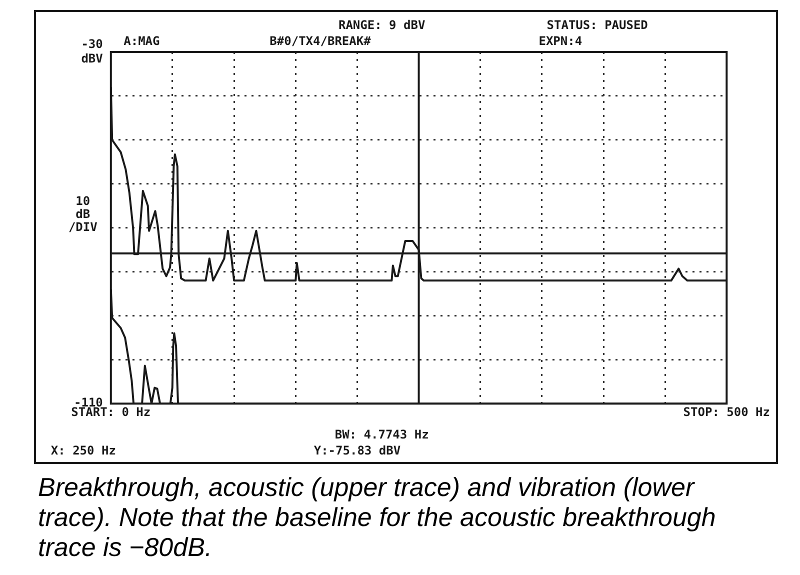 This screenshot has height=575, width=800. Describe the element at coordinates (83, 451) in the screenshot. I see `text: X: 250 Hz` at that location.